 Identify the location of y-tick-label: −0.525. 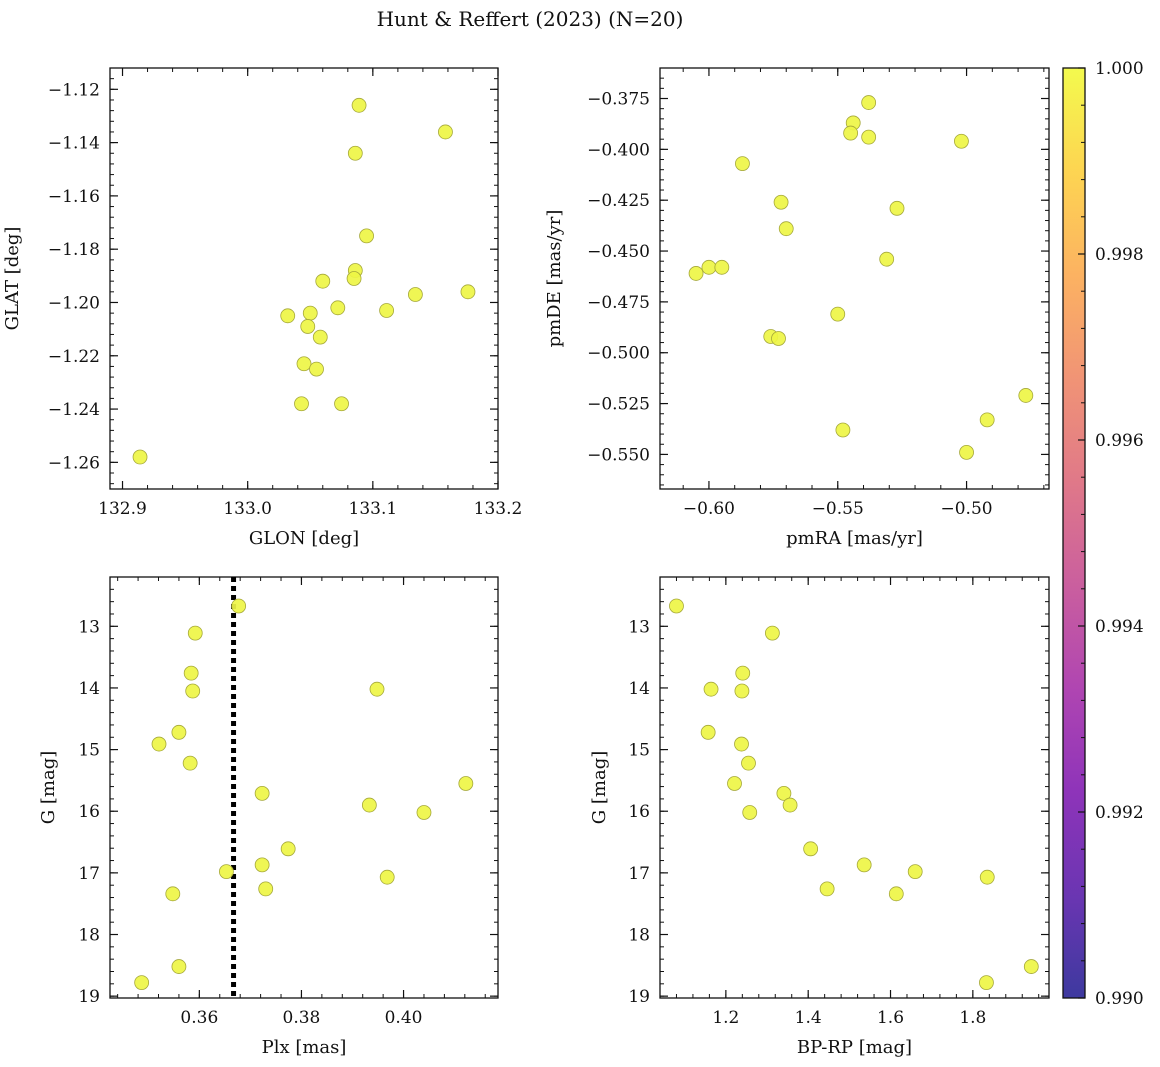
(618, 405).